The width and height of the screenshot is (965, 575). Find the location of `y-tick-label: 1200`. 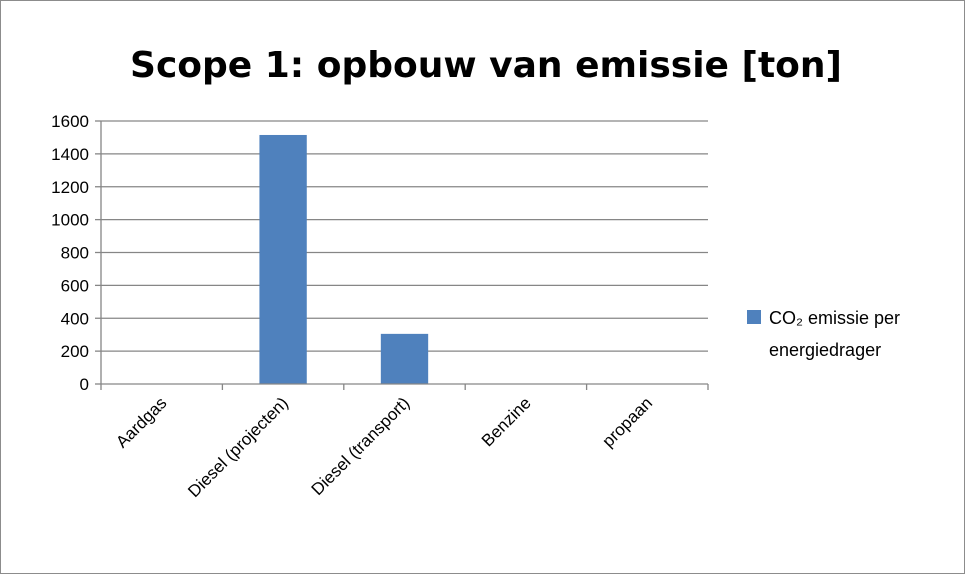

y-tick-label: 1200 is located at coordinates (70, 187).